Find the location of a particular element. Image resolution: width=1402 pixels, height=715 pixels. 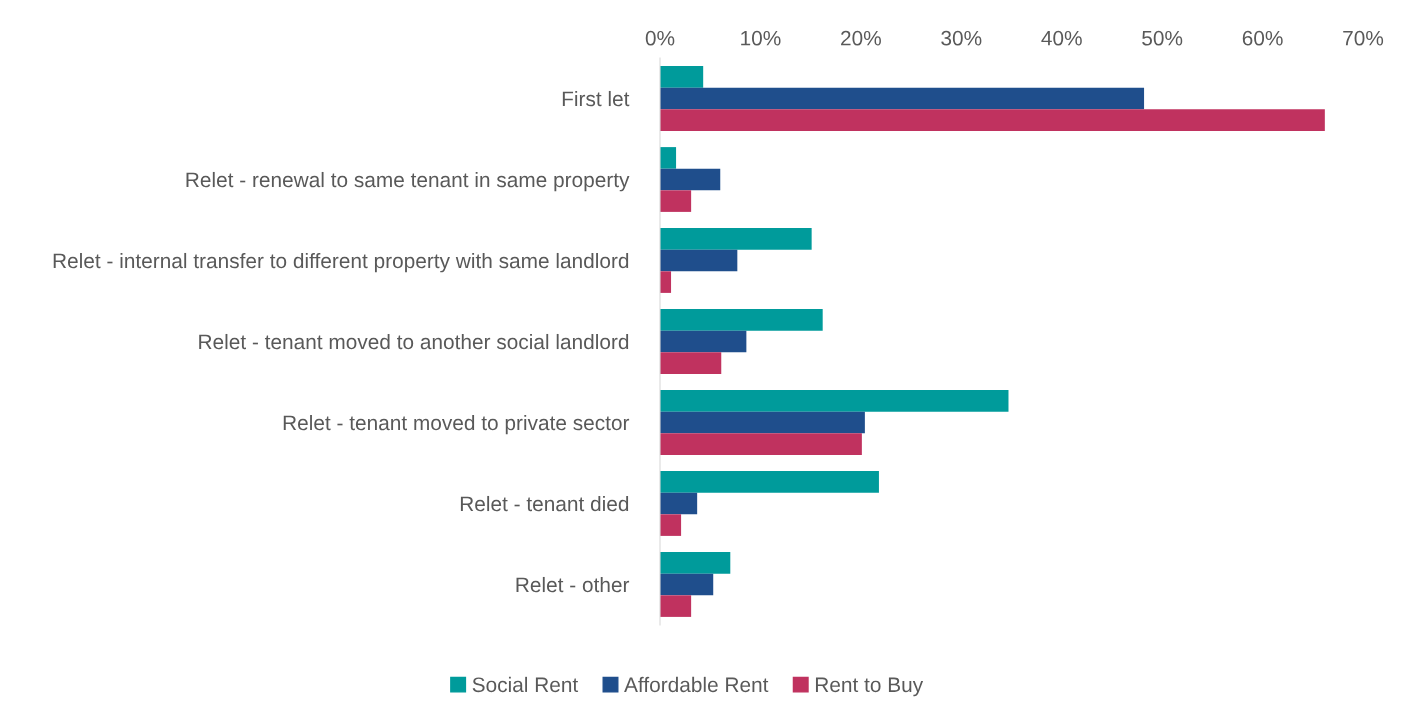

y-tick-label: Relet - tenant died is located at coordinates (544, 503).